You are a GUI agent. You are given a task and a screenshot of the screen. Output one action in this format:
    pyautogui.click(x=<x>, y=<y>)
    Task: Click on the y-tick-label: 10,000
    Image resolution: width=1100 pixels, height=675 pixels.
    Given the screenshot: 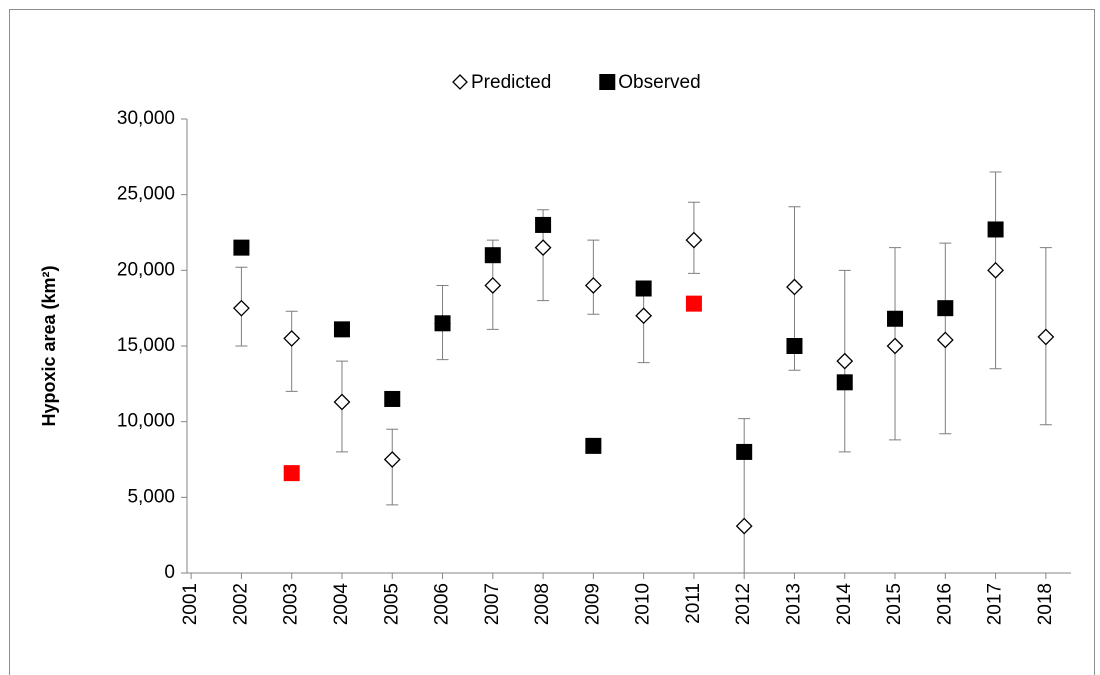 What is the action you would take?
    pyautogui.click(x=146, y=421)
    